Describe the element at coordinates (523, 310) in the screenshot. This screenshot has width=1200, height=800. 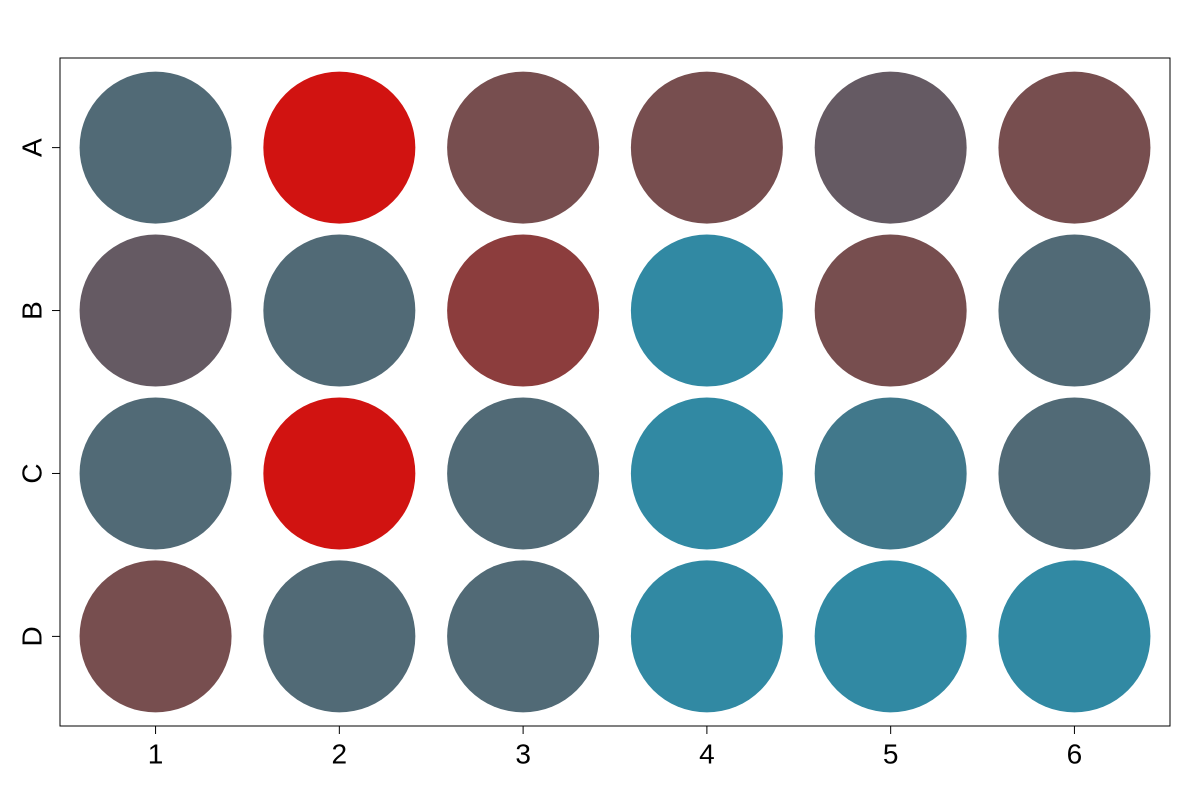
I see `well-B3` at that location.